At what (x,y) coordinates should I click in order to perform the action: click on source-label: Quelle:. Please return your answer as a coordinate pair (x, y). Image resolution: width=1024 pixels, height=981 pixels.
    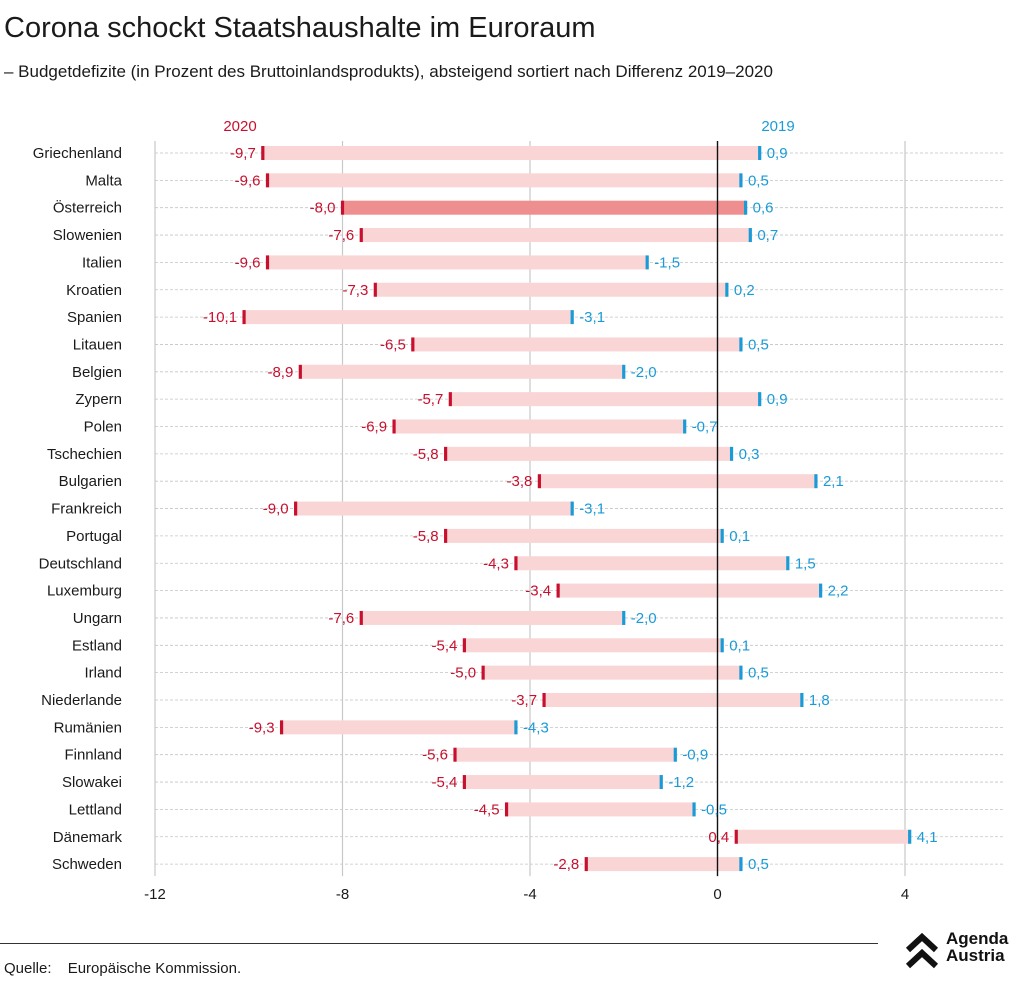
    Looking at the image, I should click on (28, 968).